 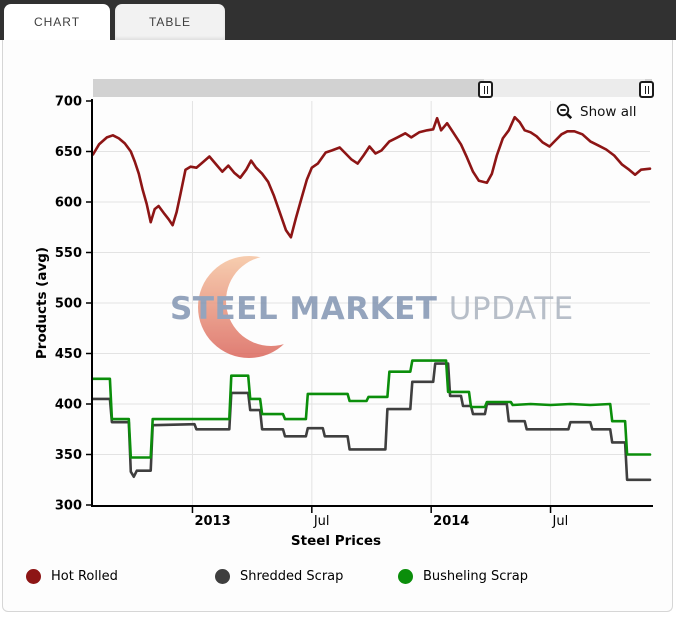 What do you see at coordinates (564, 88) in the screenshot?
I see `scrollbar-track` at bounding box center [564, 88].